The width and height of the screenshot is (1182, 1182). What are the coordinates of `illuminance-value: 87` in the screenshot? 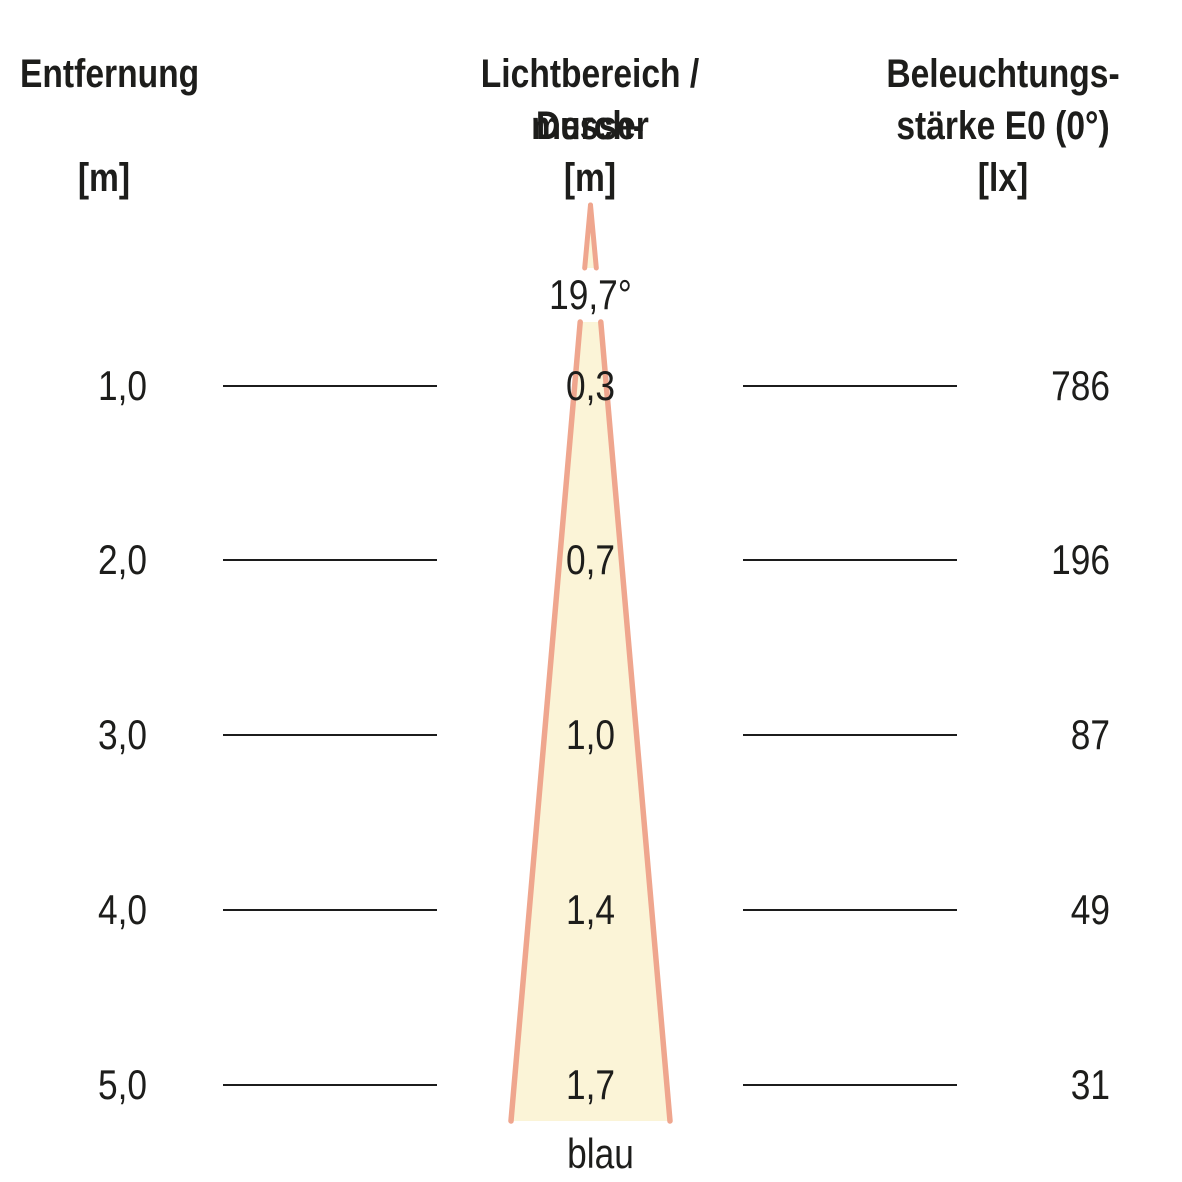 It's located at (1090, 734).